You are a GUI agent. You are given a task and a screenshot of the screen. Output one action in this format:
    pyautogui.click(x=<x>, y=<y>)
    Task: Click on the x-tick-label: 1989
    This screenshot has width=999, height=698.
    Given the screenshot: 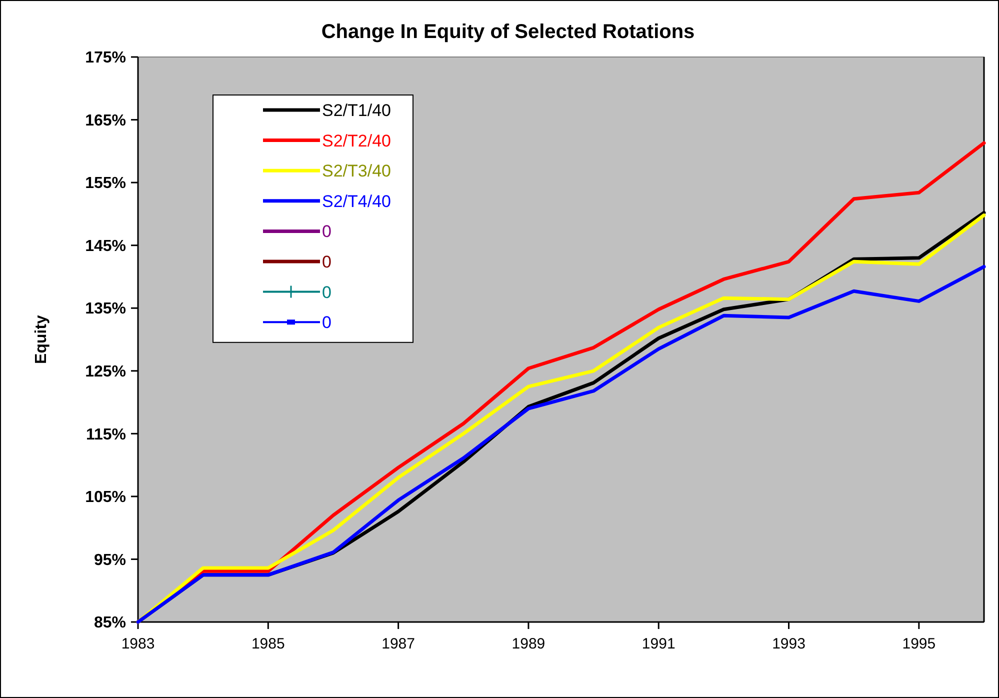 What is the action you would take?
    pyautogui.click(x=529, y=643)
    